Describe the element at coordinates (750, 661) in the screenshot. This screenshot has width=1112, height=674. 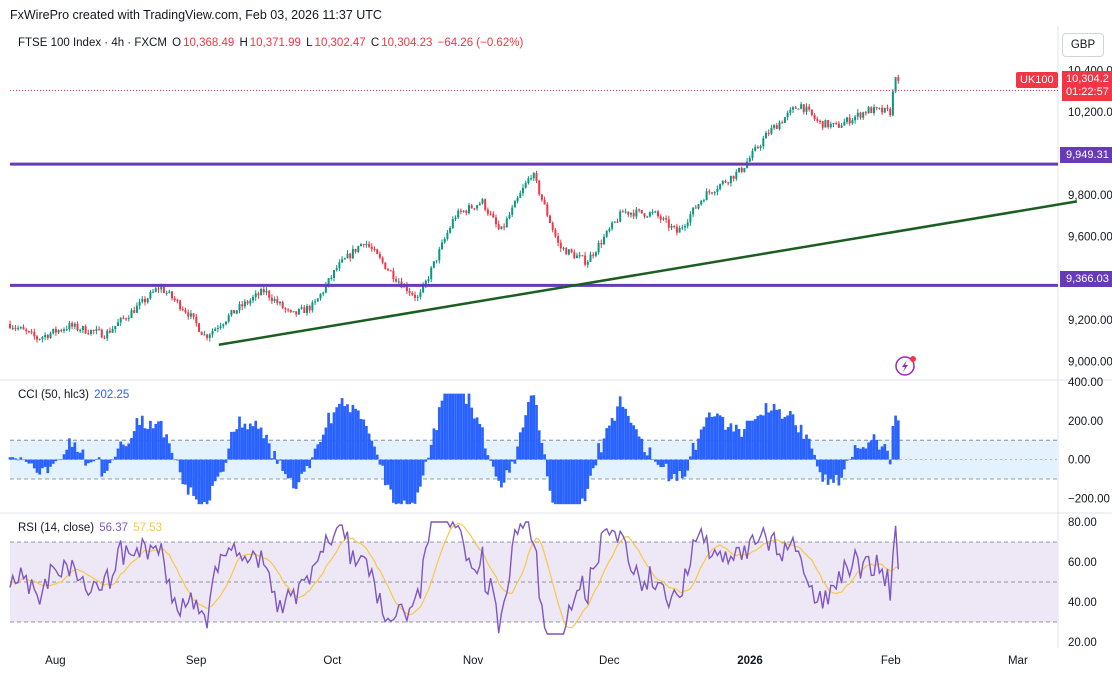
I see `time-tick-label: 2026` at that location.